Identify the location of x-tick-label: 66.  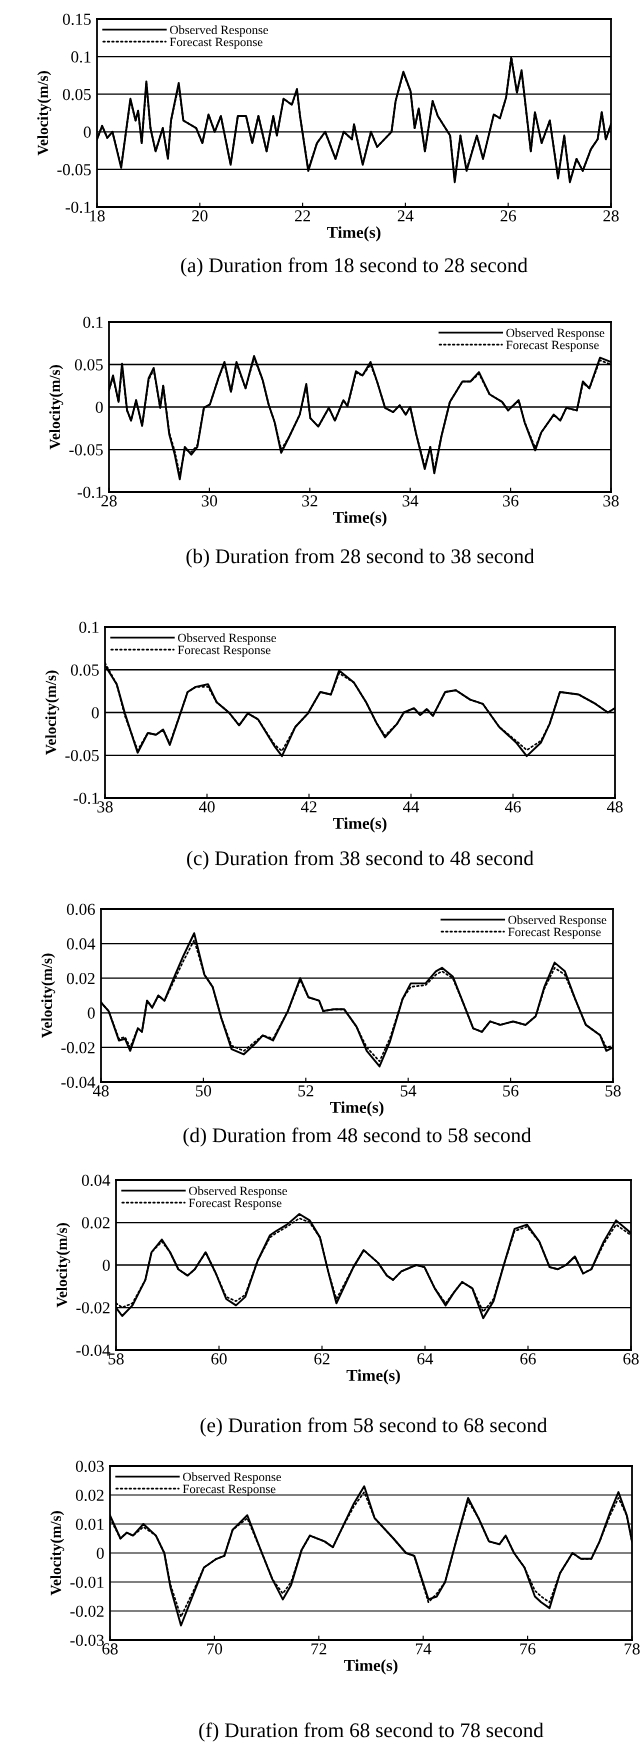
(528, 1359).